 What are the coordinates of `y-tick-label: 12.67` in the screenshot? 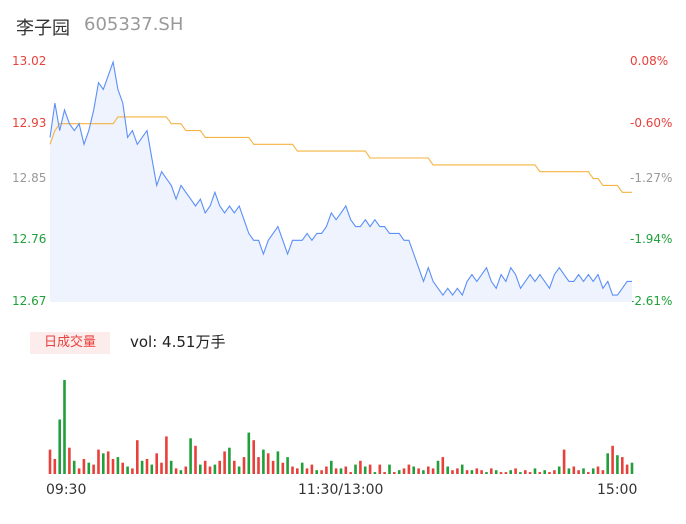 It's located at (29, 301).